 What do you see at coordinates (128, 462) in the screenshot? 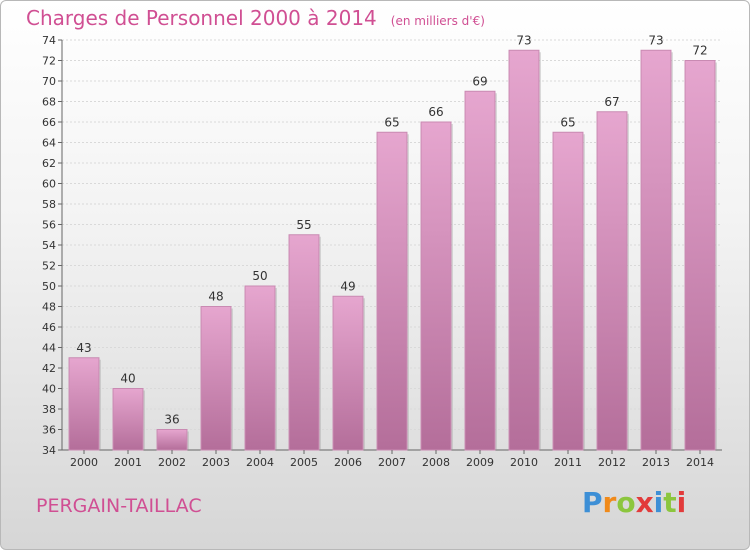
I see `x-tick-label: 2001` at bounding box center [128, 462].